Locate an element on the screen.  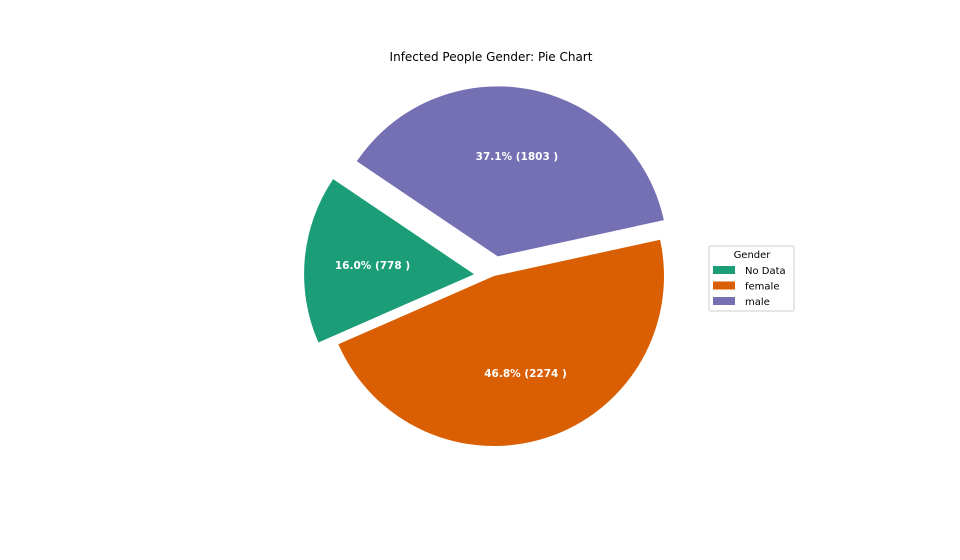
pie-slice-label-no-data: 16.0% (778 ) is located at coordinates (372, 266).